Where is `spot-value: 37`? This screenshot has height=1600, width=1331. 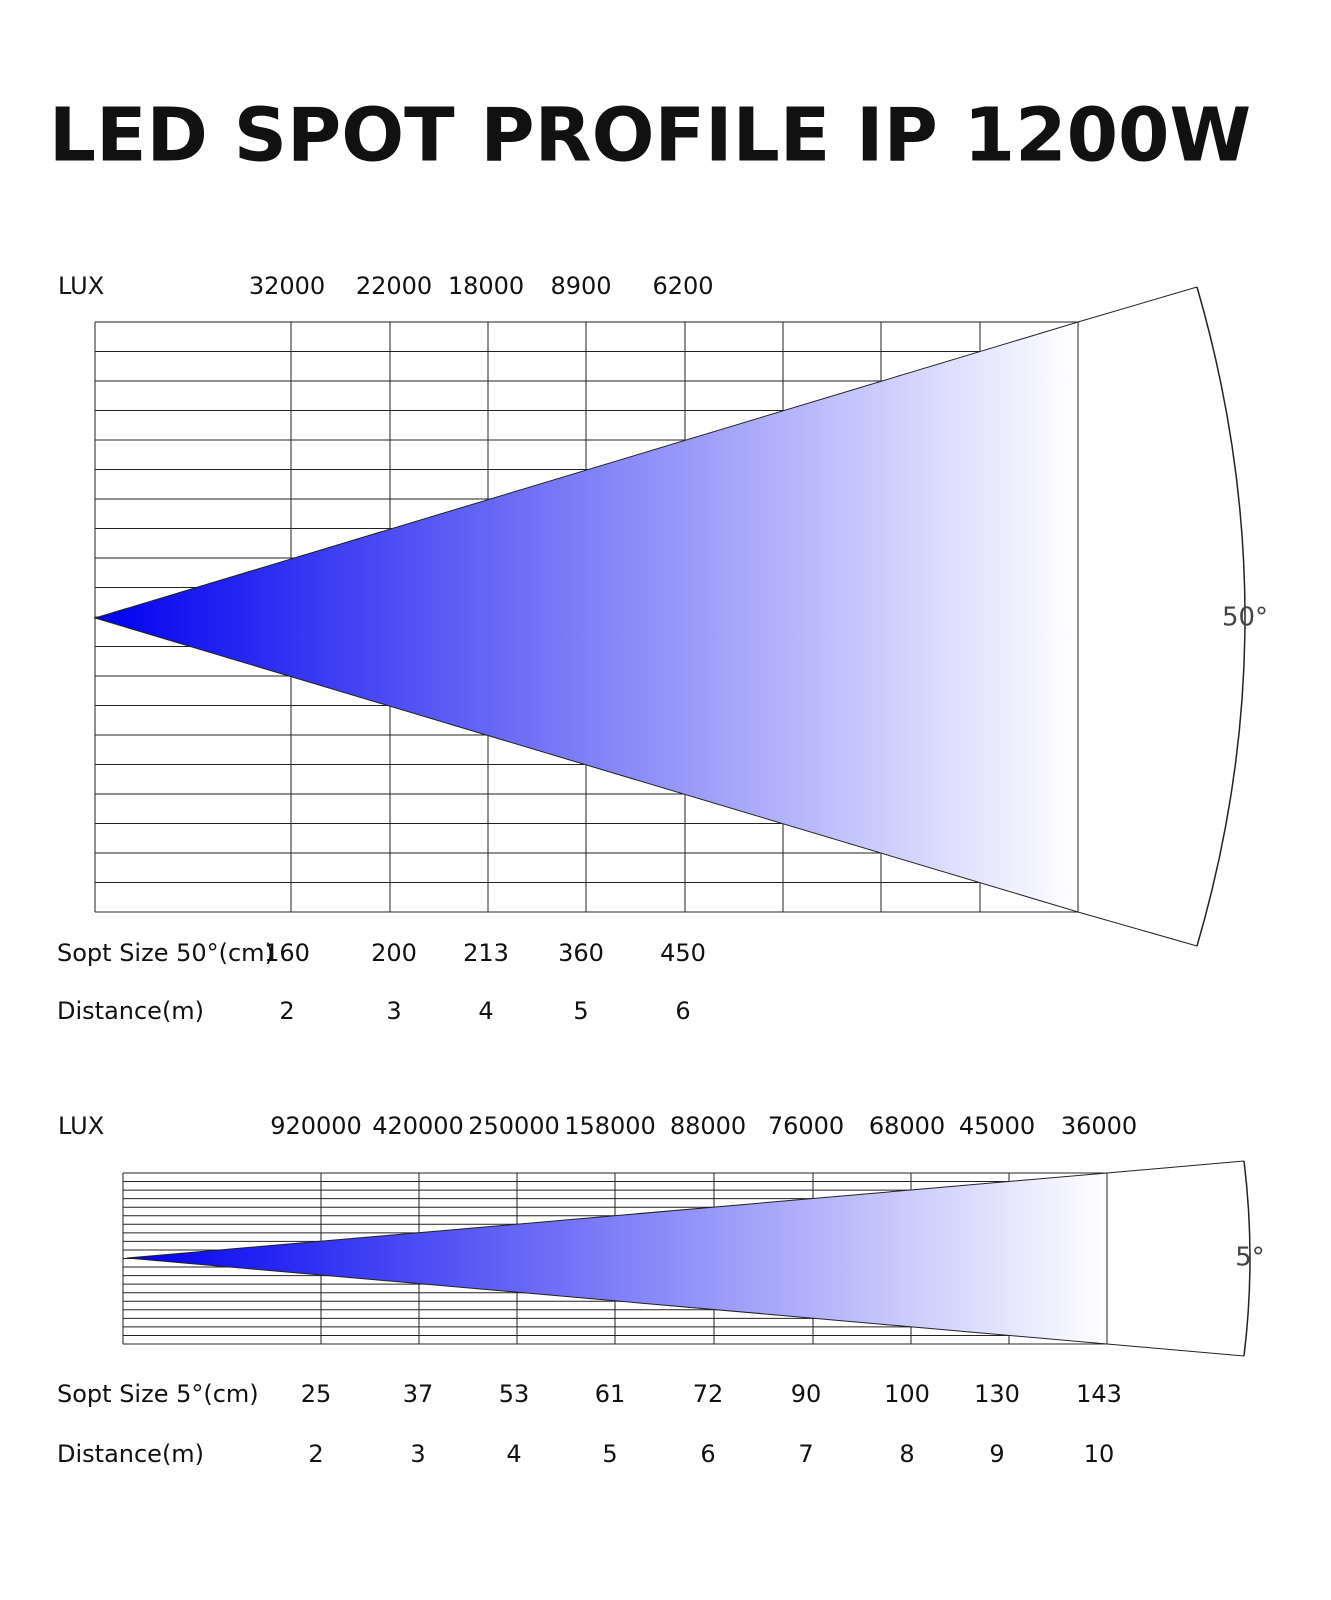 spot-value: 37 is located at coordinates (418, 1394).